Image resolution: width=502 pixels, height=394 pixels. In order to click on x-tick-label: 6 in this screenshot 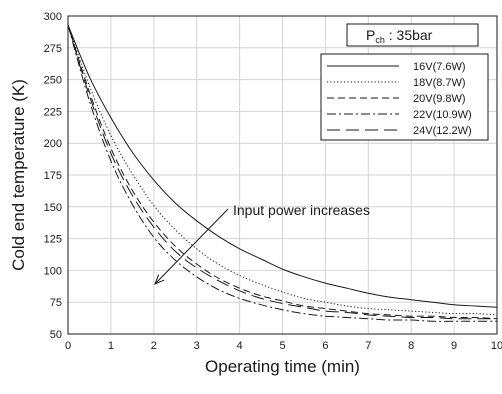, I will do `click(325, 346)`.